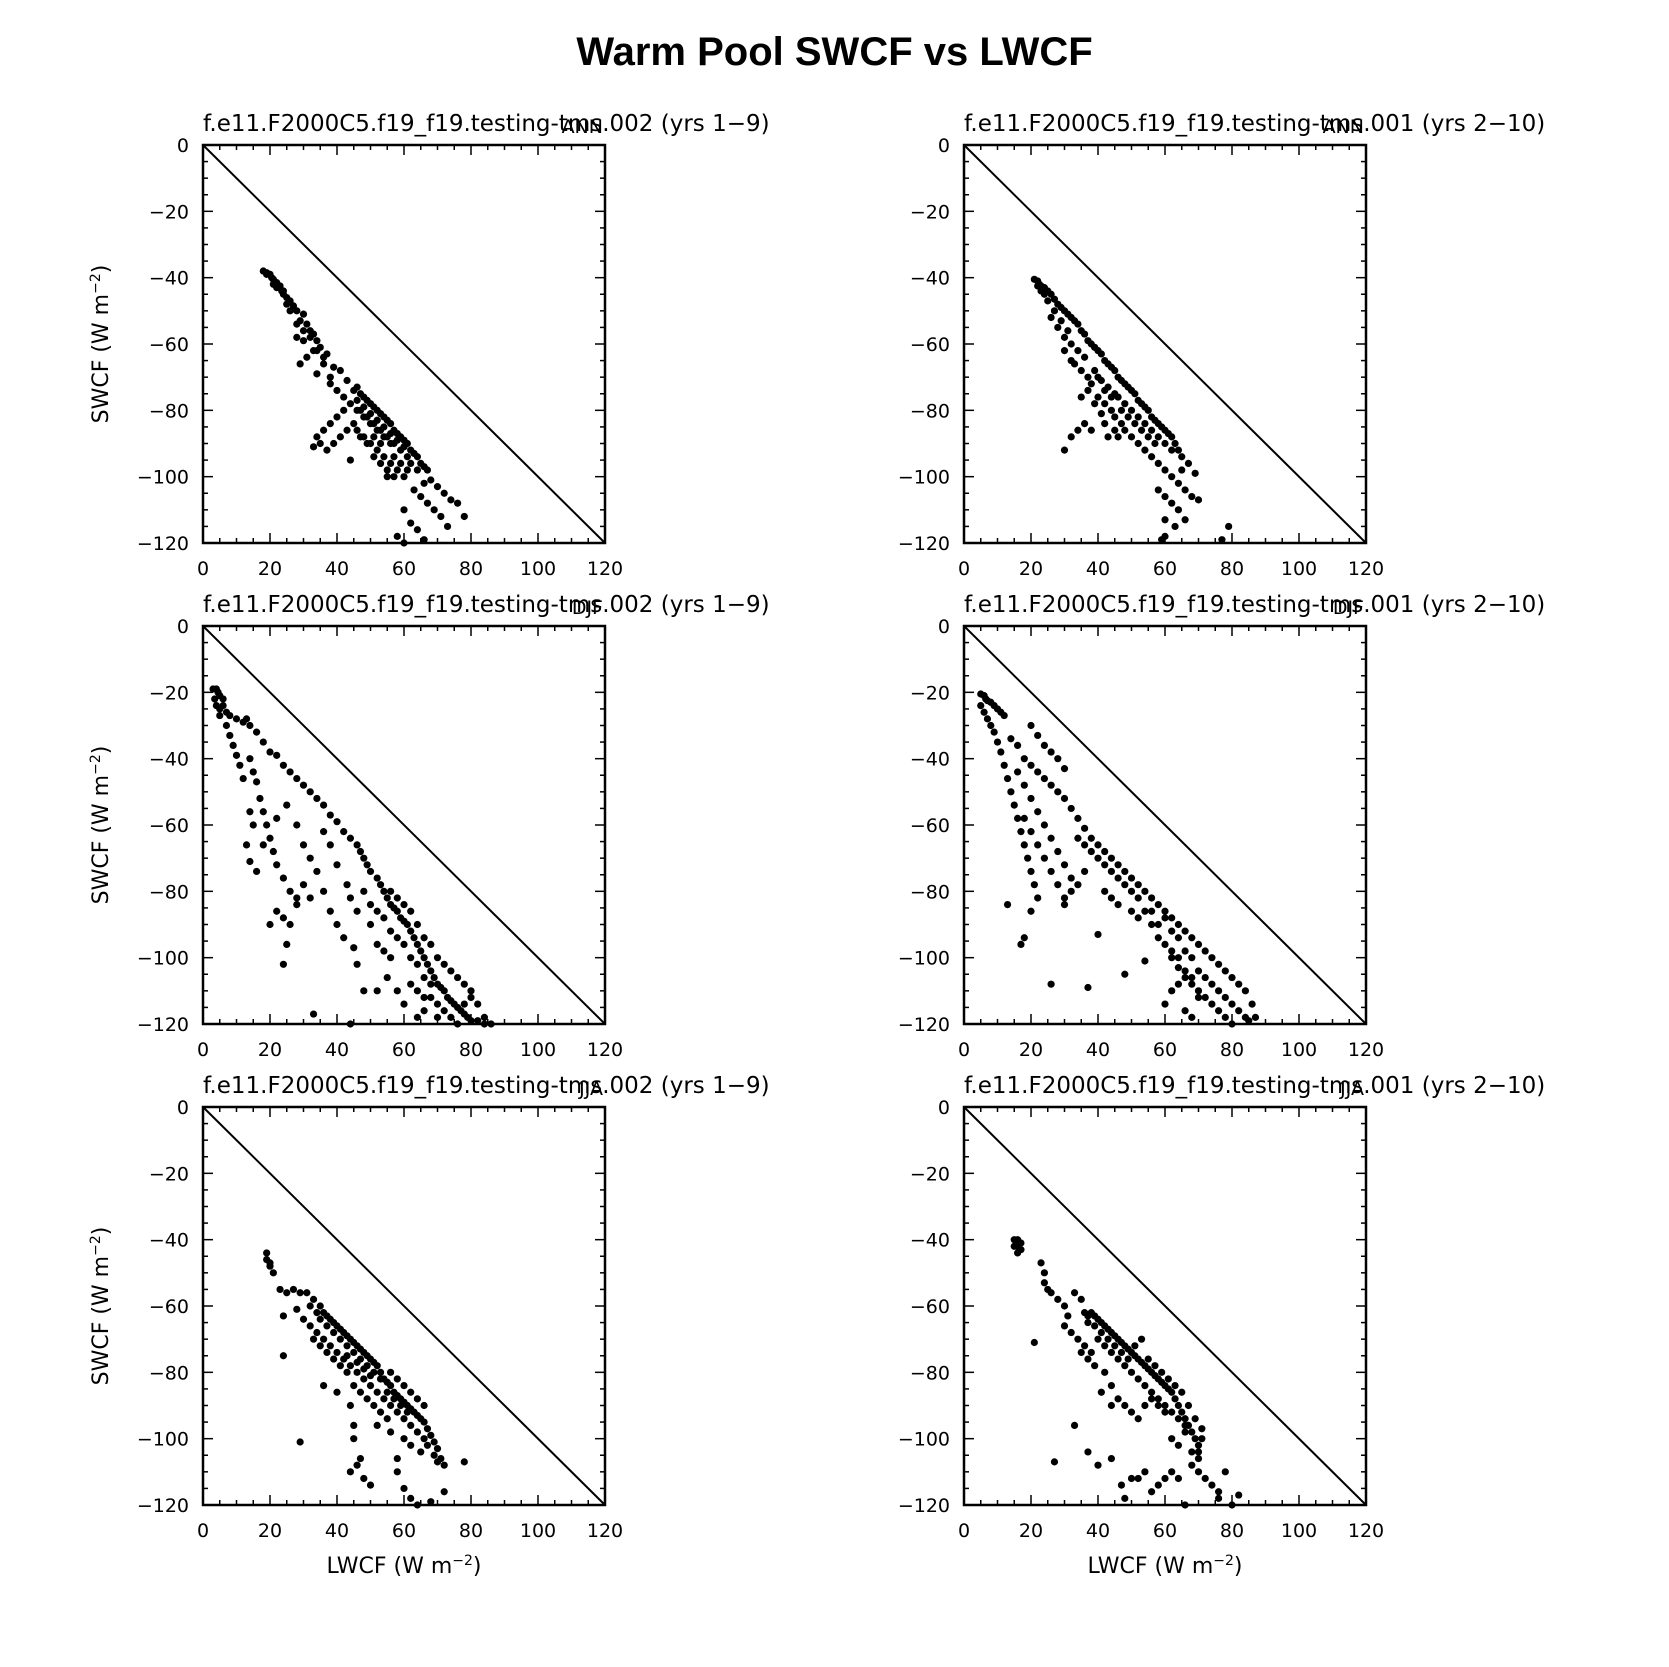 The image size is (1669, 1667). What do you see at coordinates (471, 1050) in the screenshot?
I see `x-tick-label: 80` at bounding box center [471, 1050].